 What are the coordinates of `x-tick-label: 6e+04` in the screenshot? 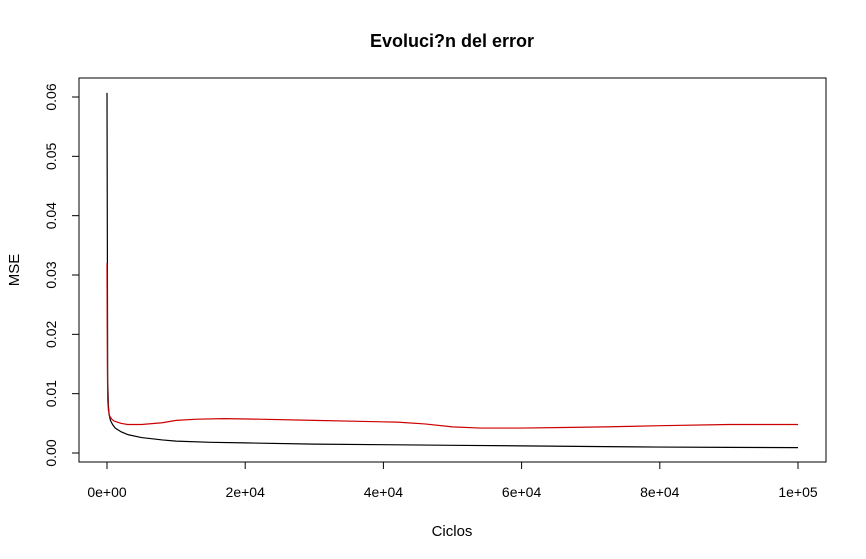 It's located at (522, 492).